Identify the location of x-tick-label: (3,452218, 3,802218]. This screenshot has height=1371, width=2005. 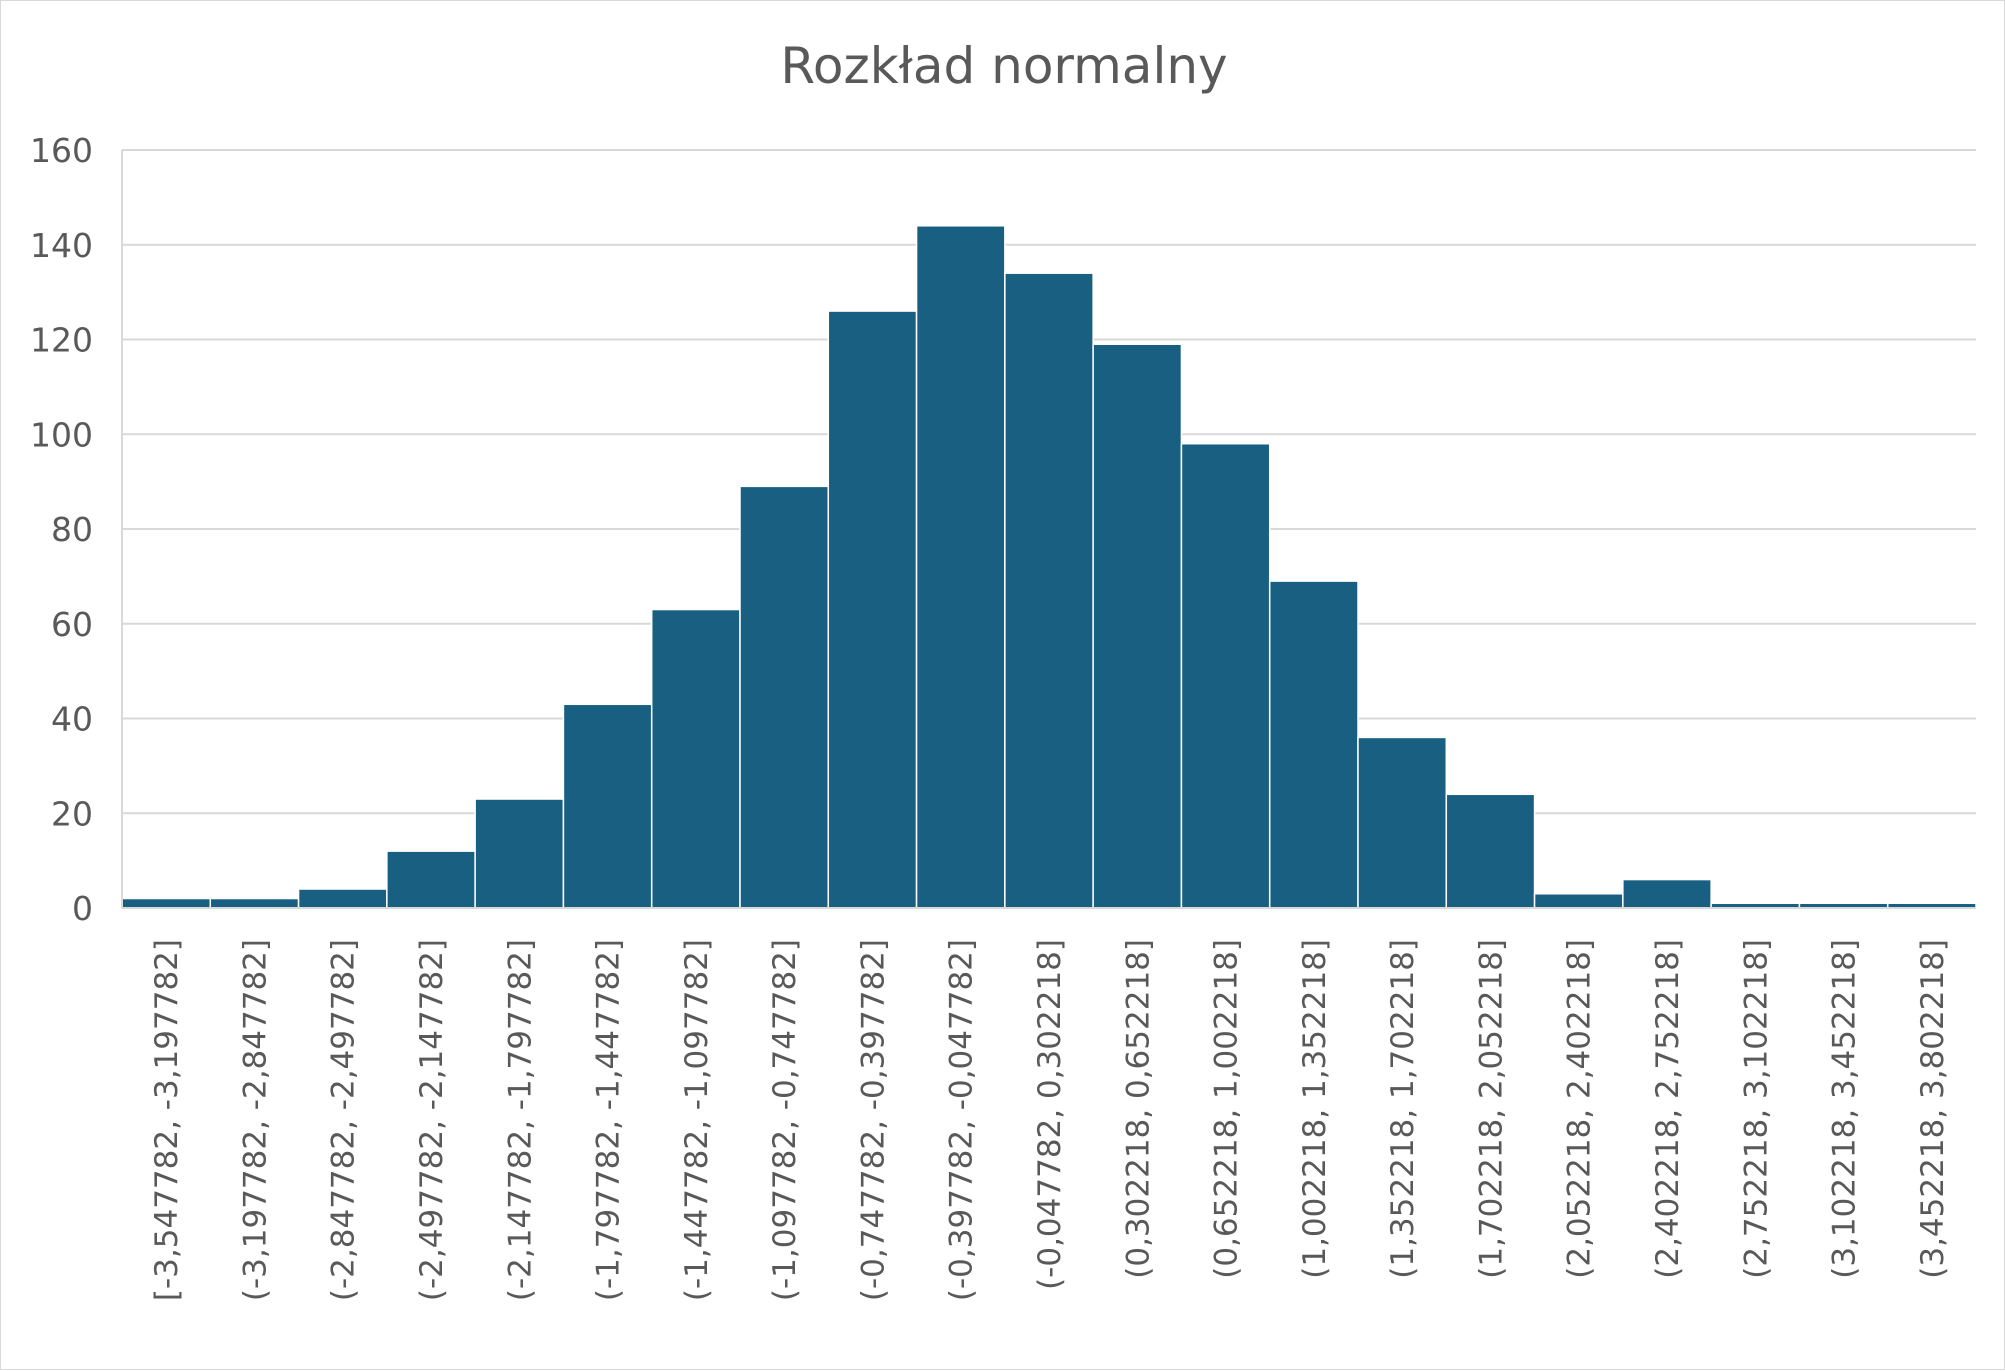
(1933, 1109).